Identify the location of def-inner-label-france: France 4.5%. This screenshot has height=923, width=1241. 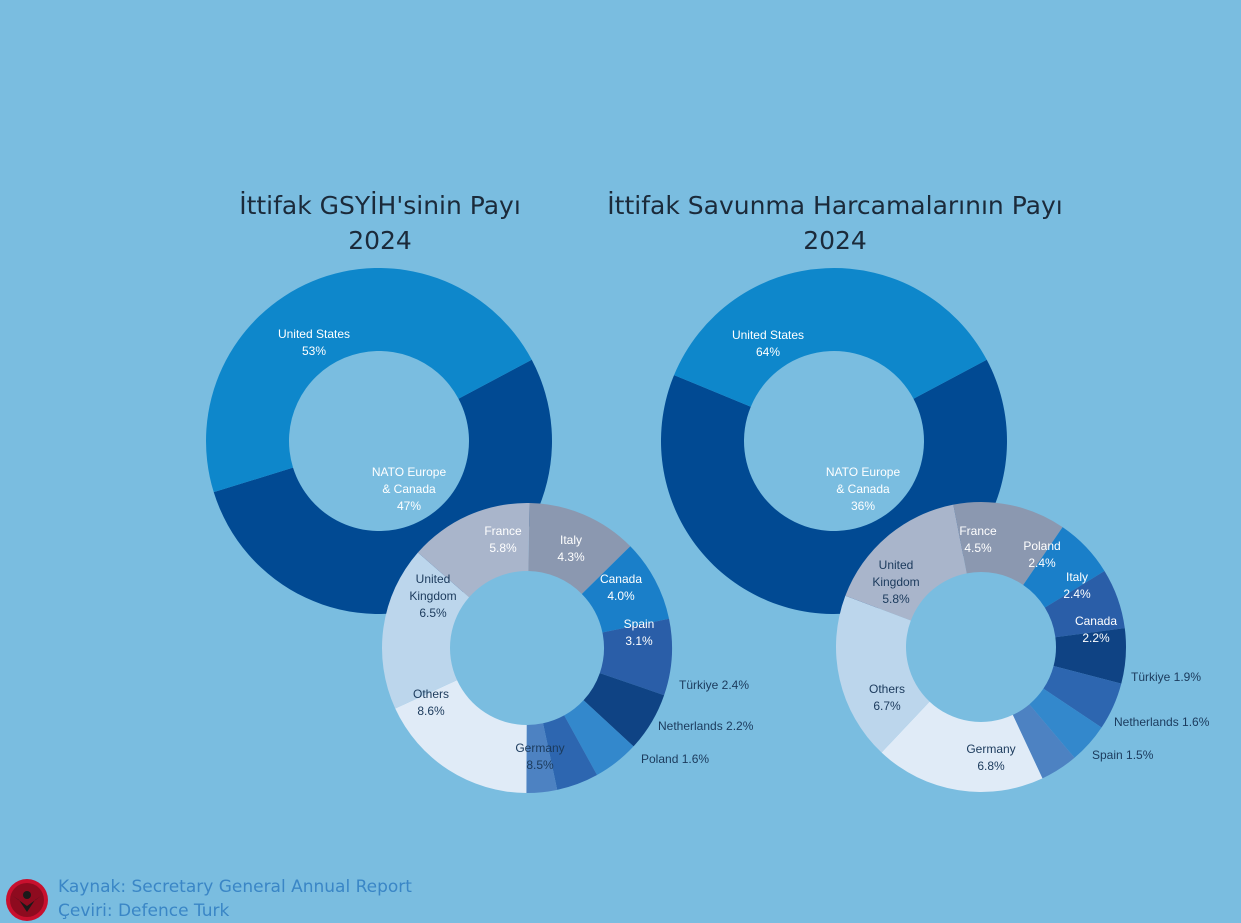
(978, 539).